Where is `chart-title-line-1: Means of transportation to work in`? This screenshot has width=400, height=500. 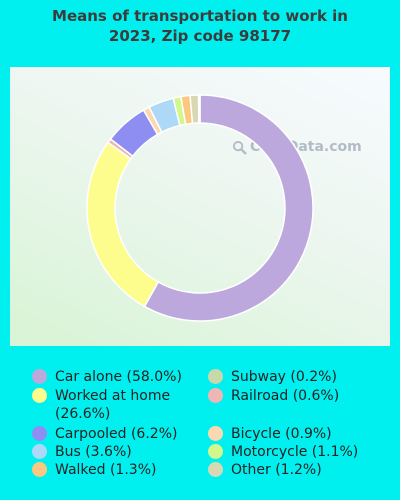
chart-title-line-1: Means of transportation to work in is located at coordinates (200, 16).